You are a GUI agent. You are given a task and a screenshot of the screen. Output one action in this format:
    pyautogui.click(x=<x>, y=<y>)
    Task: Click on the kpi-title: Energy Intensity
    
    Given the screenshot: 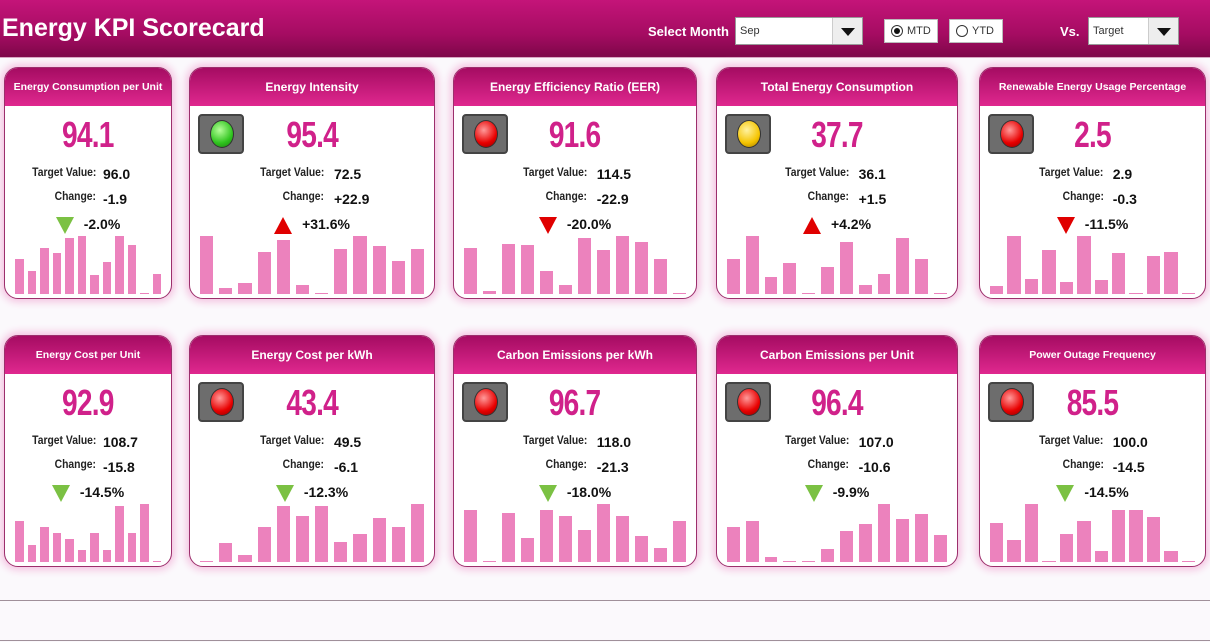 What is the action you would take?
    pyautogui.click(x=312, y=87)
    